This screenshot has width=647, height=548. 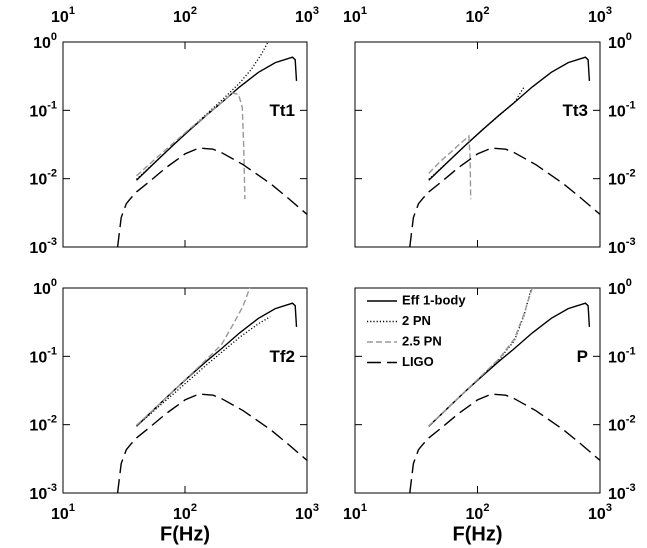 What do you see at coordinates (418, 361) in the screenshot?
I see `legend-label: LIGO` at bounding box center [418, 361].